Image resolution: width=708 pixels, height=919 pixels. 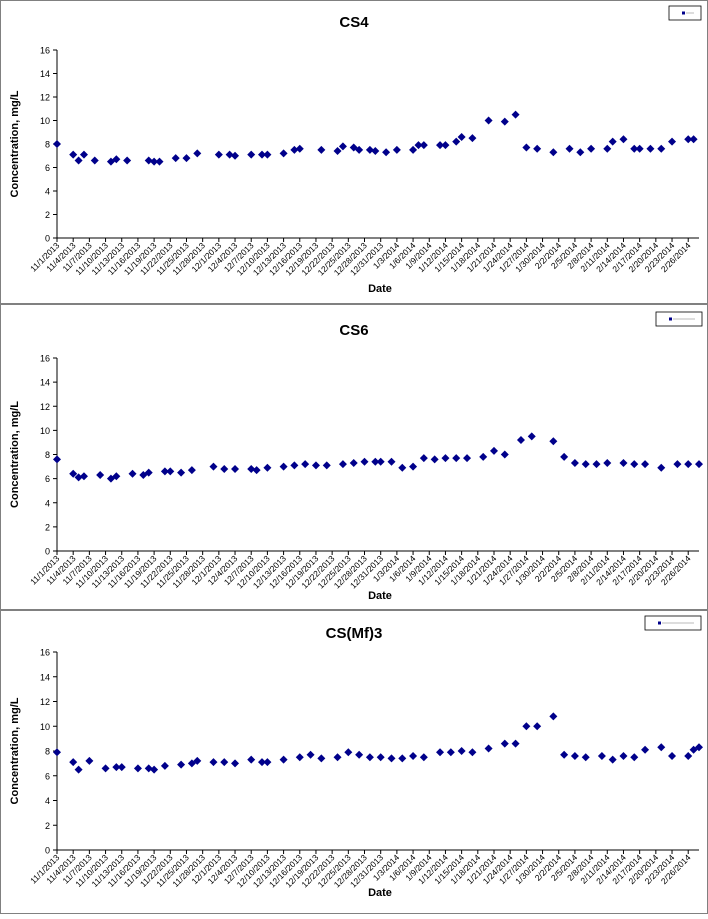 What do you see at coordinates (47, 776) in the screenshot?
I see `y-tick-label: 6` at bounding box center [47, 776].